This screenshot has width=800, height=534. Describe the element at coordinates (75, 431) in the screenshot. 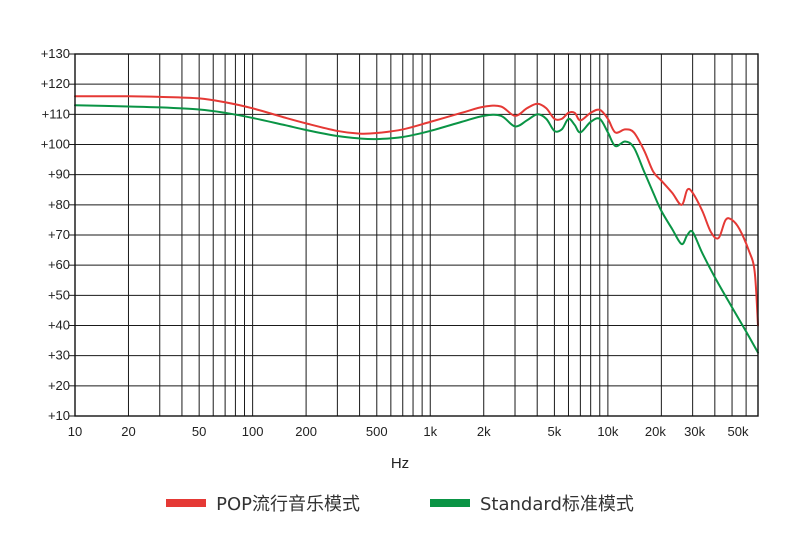

I see `x-tick-label: 10` at that location.